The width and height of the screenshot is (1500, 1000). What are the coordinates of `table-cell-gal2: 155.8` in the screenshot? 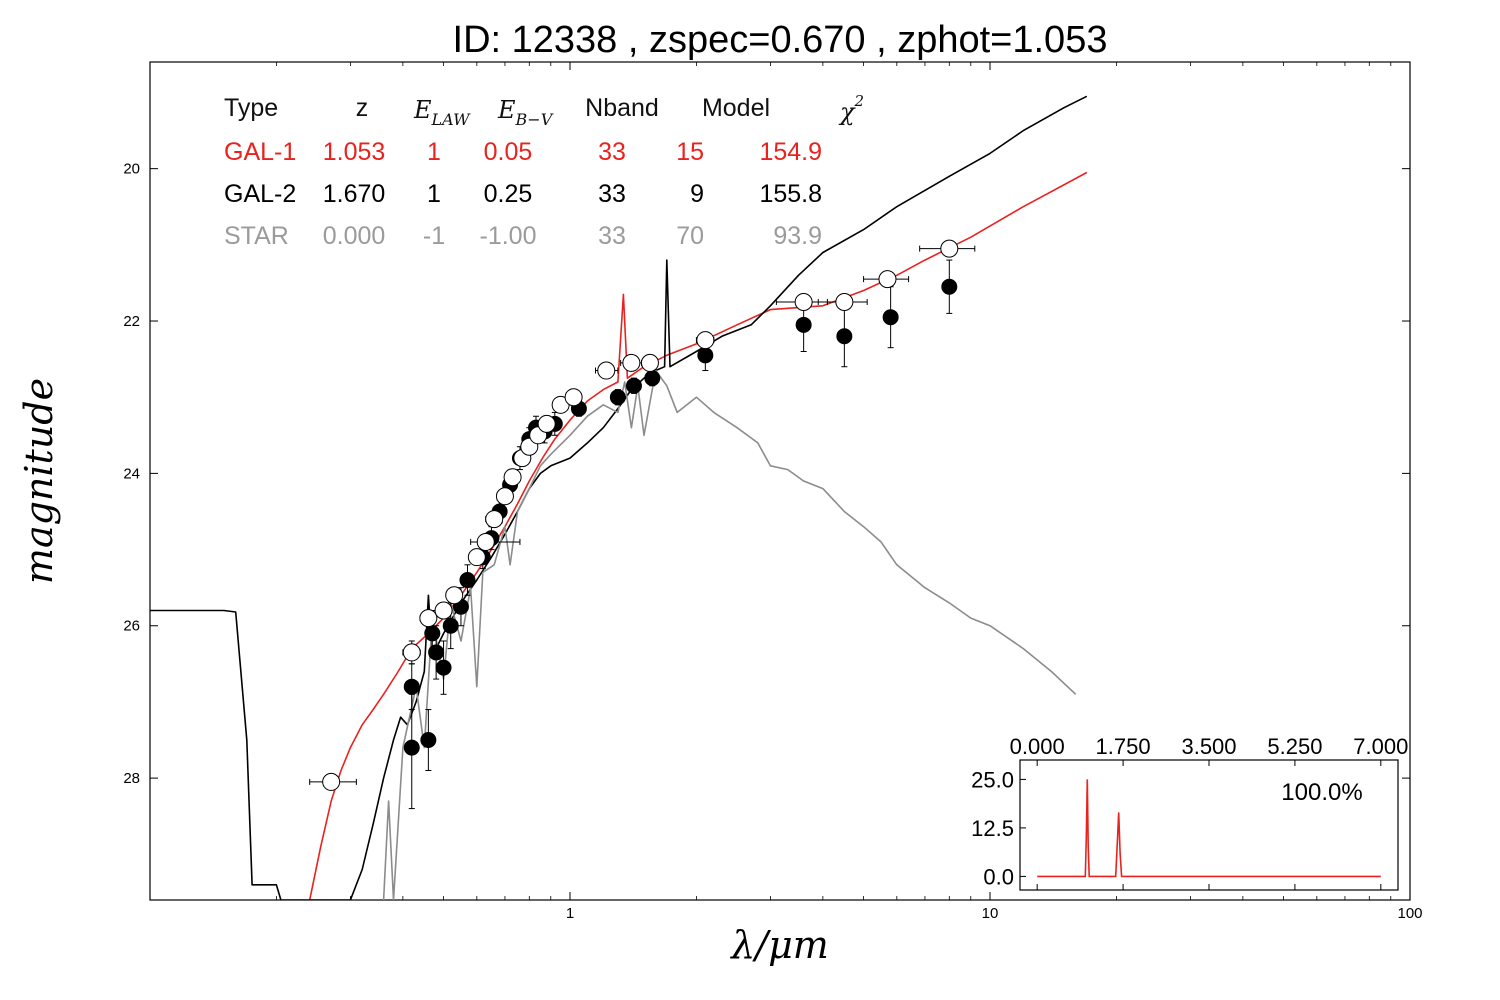 It's located at (790, 194).